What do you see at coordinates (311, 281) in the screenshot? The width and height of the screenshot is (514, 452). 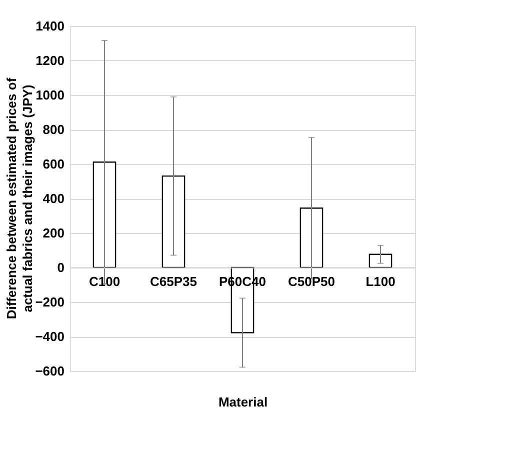 I see `x-tick-label: C50P50` at bounding box center [311, 281].